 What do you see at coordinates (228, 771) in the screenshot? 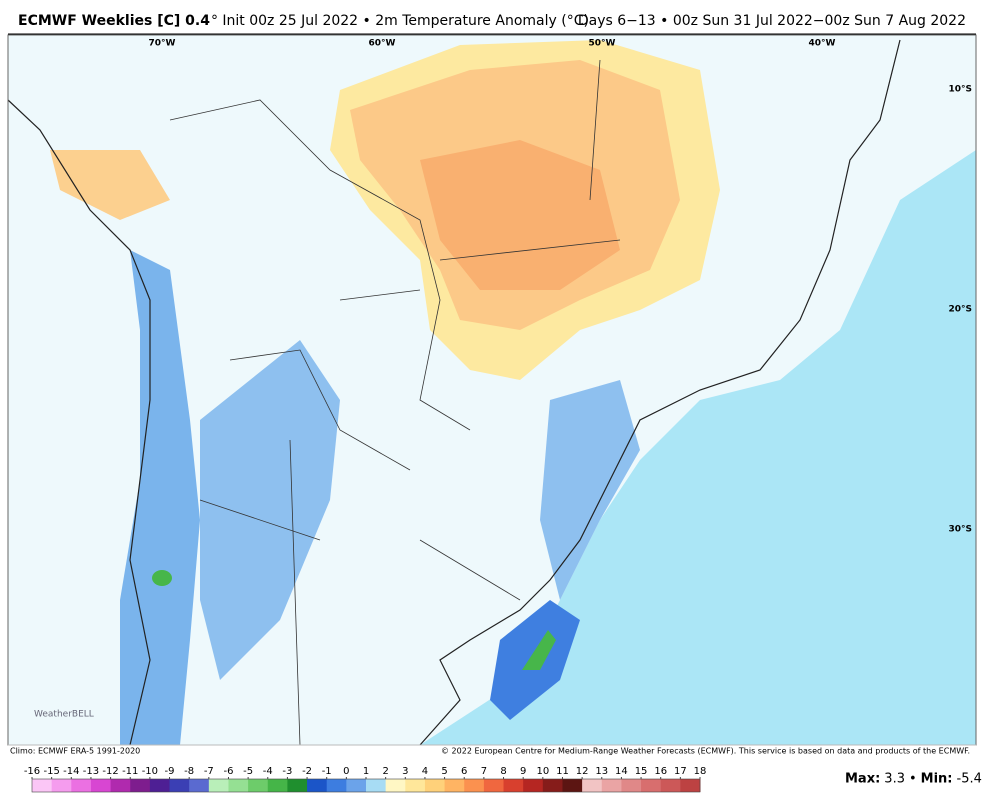
I see `colorbar-label: -6` at bounding box center [228, 771].